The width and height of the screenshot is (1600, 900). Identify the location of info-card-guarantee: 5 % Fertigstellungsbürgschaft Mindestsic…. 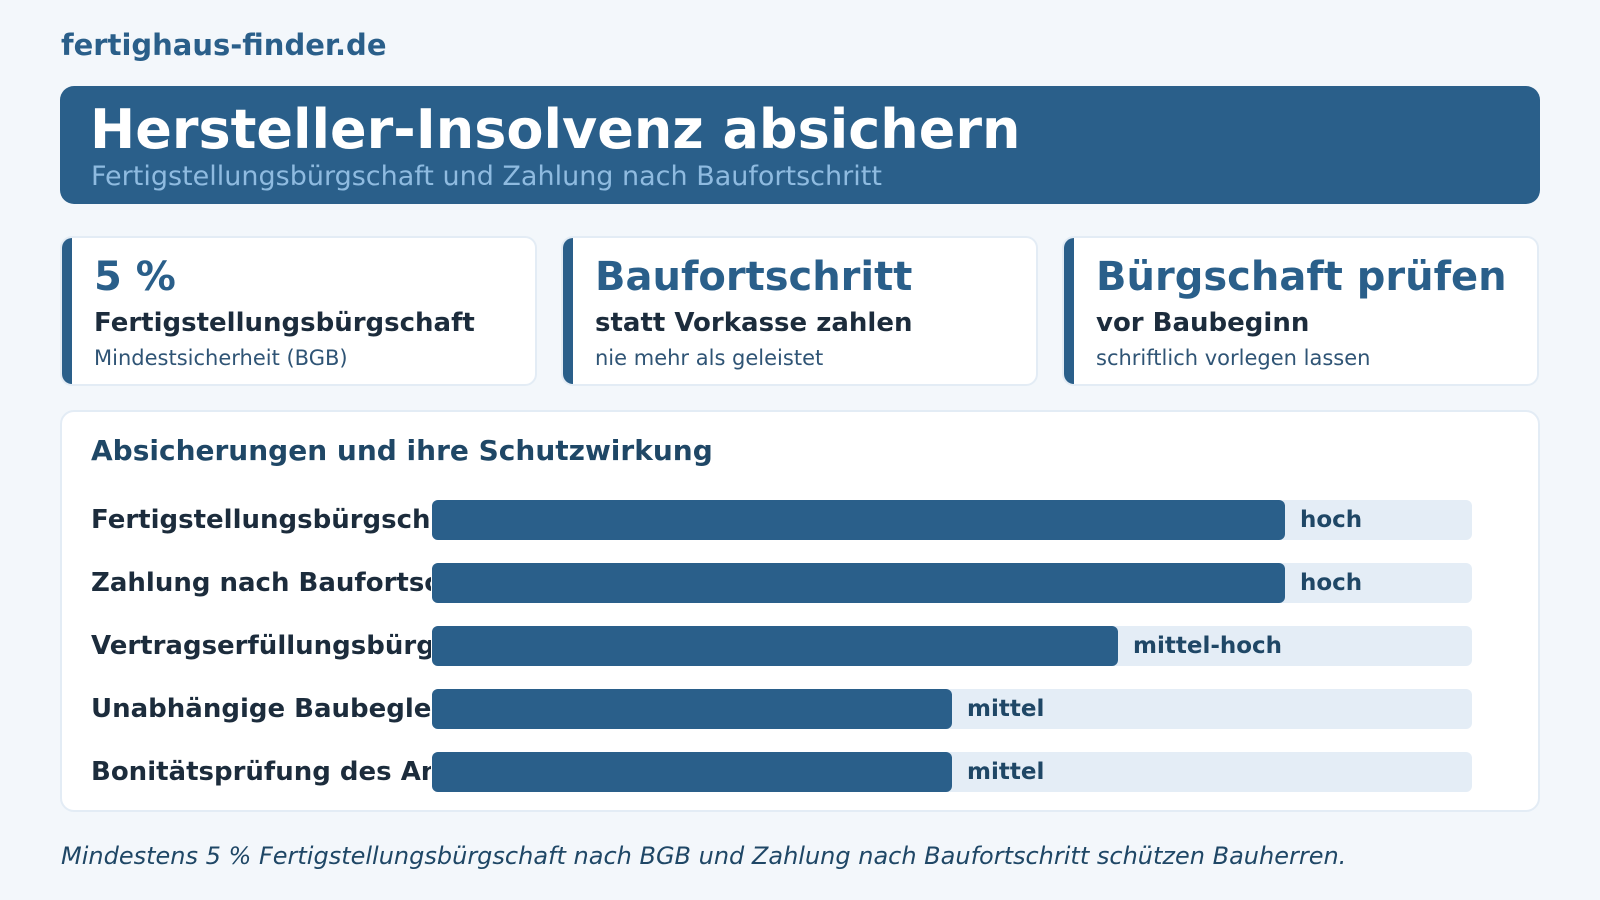
(298, 311).